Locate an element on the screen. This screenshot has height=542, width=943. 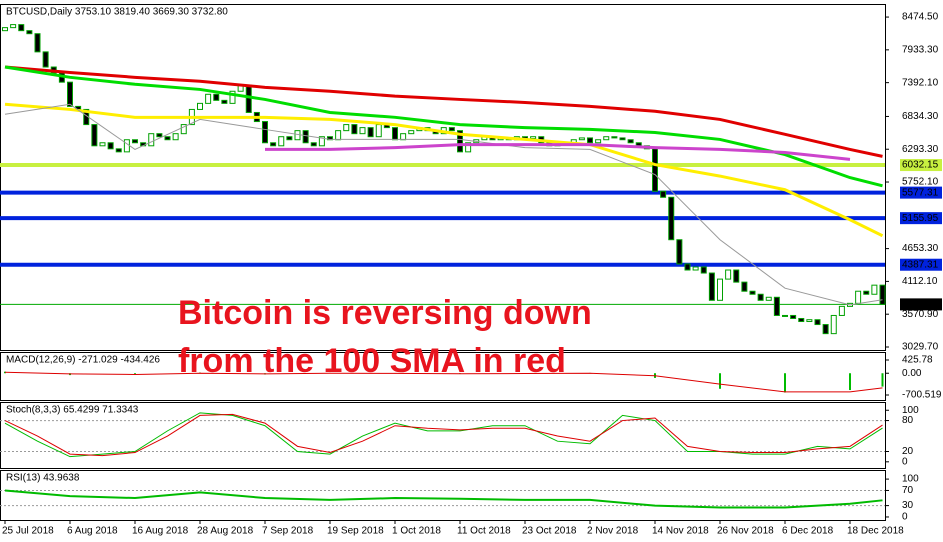
y-tick-label: 100 is located at coordinates (910, 479).